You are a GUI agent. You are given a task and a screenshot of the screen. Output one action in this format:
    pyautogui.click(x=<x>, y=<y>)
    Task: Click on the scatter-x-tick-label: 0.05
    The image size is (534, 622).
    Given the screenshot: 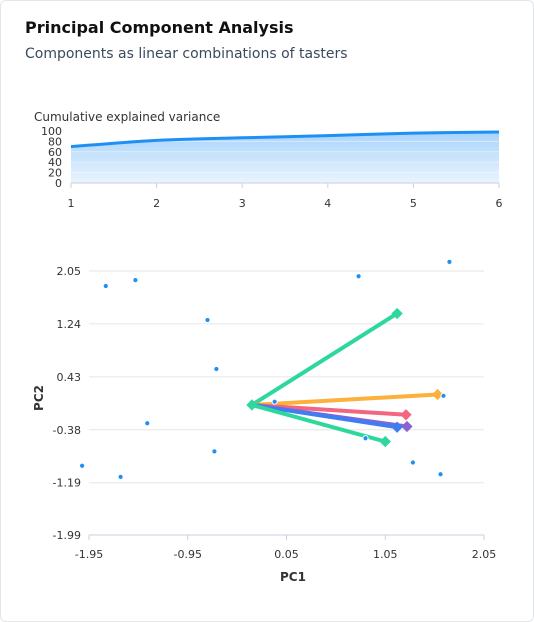 What is the action you would take?
    pyautogui.click(x=286, y=554)
    